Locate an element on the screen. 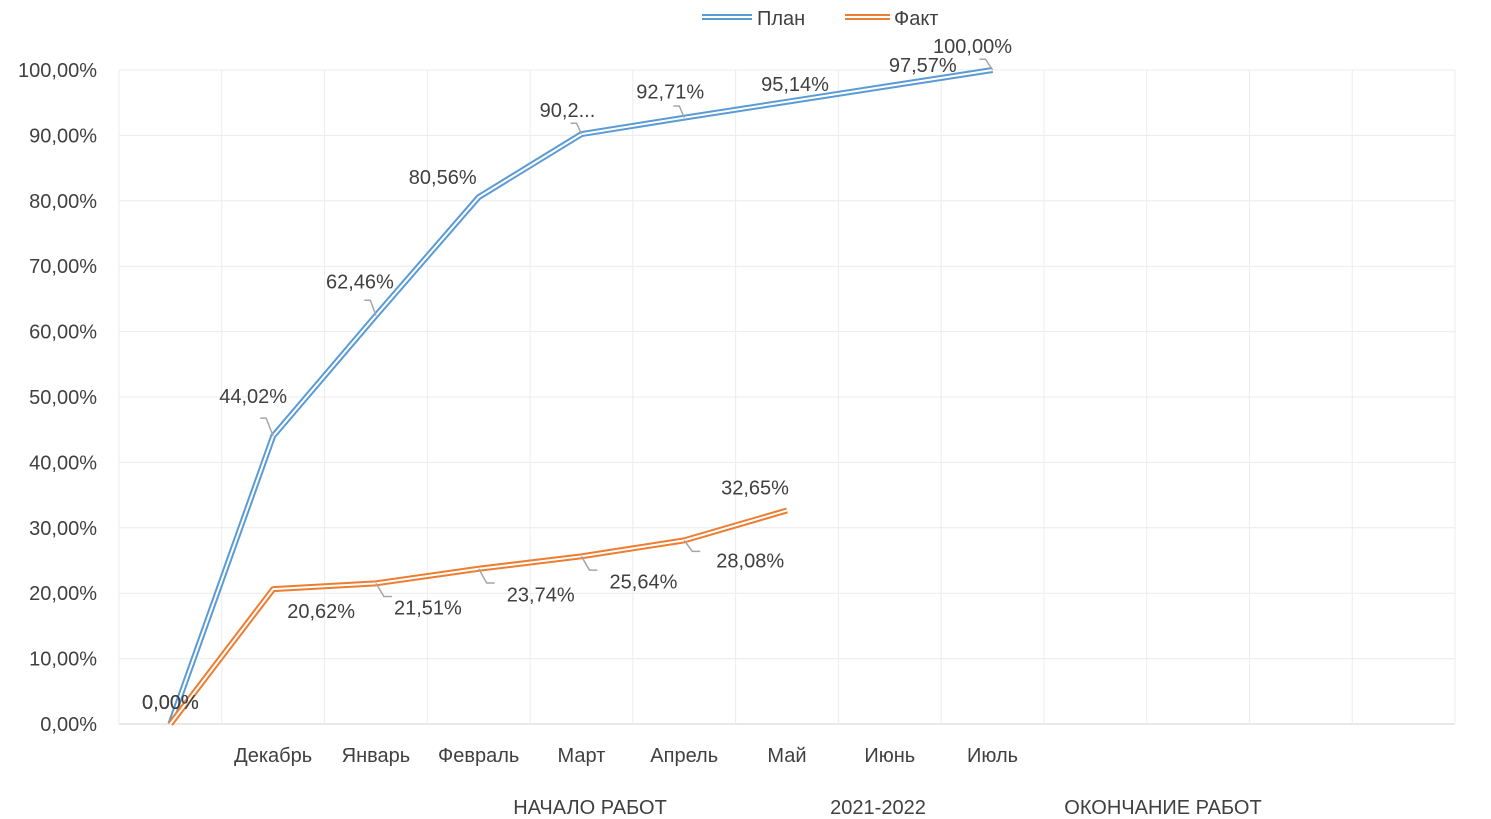 The width and height of the screenshot is (1491, 819). x-tick-label: Июнь is located at coordinates (889, 756).